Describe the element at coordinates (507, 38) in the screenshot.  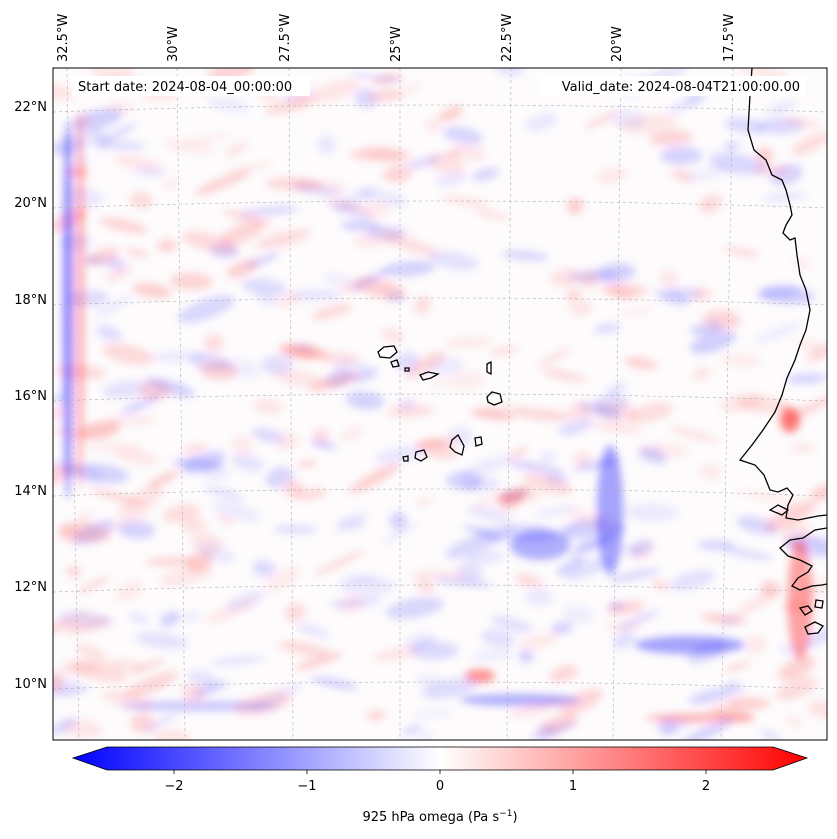
I see `lon-label-22-5w: 22.5°W` at that location.